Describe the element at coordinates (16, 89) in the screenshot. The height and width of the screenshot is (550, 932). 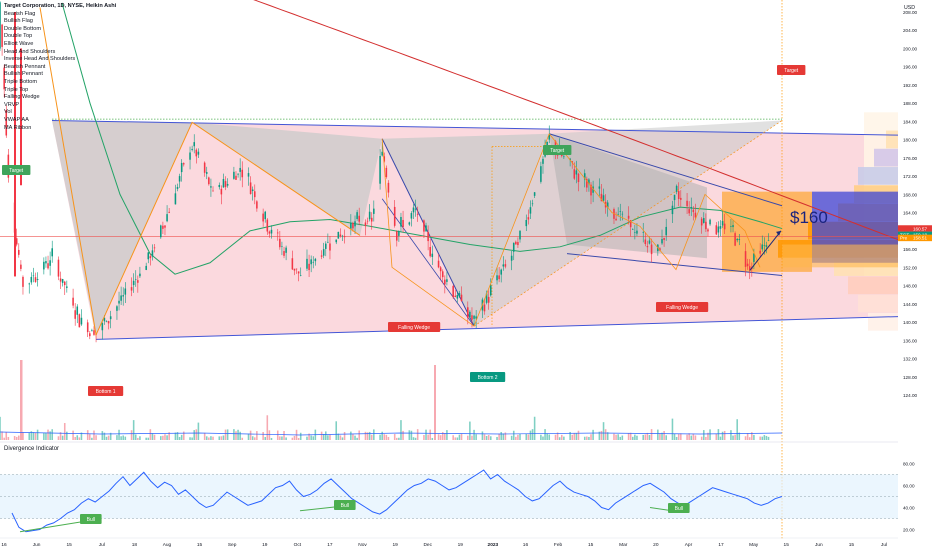
I see `indicator-item: Triple Top` at that location.